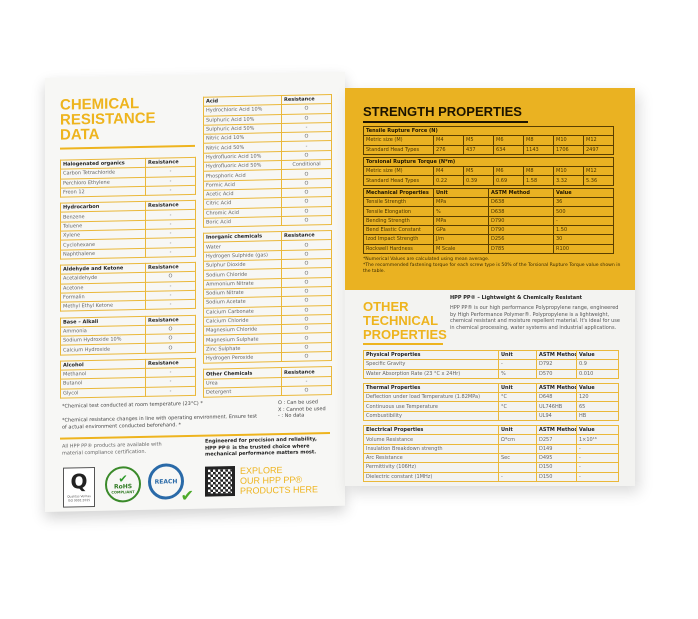 The height and width of the screenshot is (619, 698). What do you see at coordinates (521, 211) in the screenshot?
I see `table-cell: D638` at bounding box center [521, 211].